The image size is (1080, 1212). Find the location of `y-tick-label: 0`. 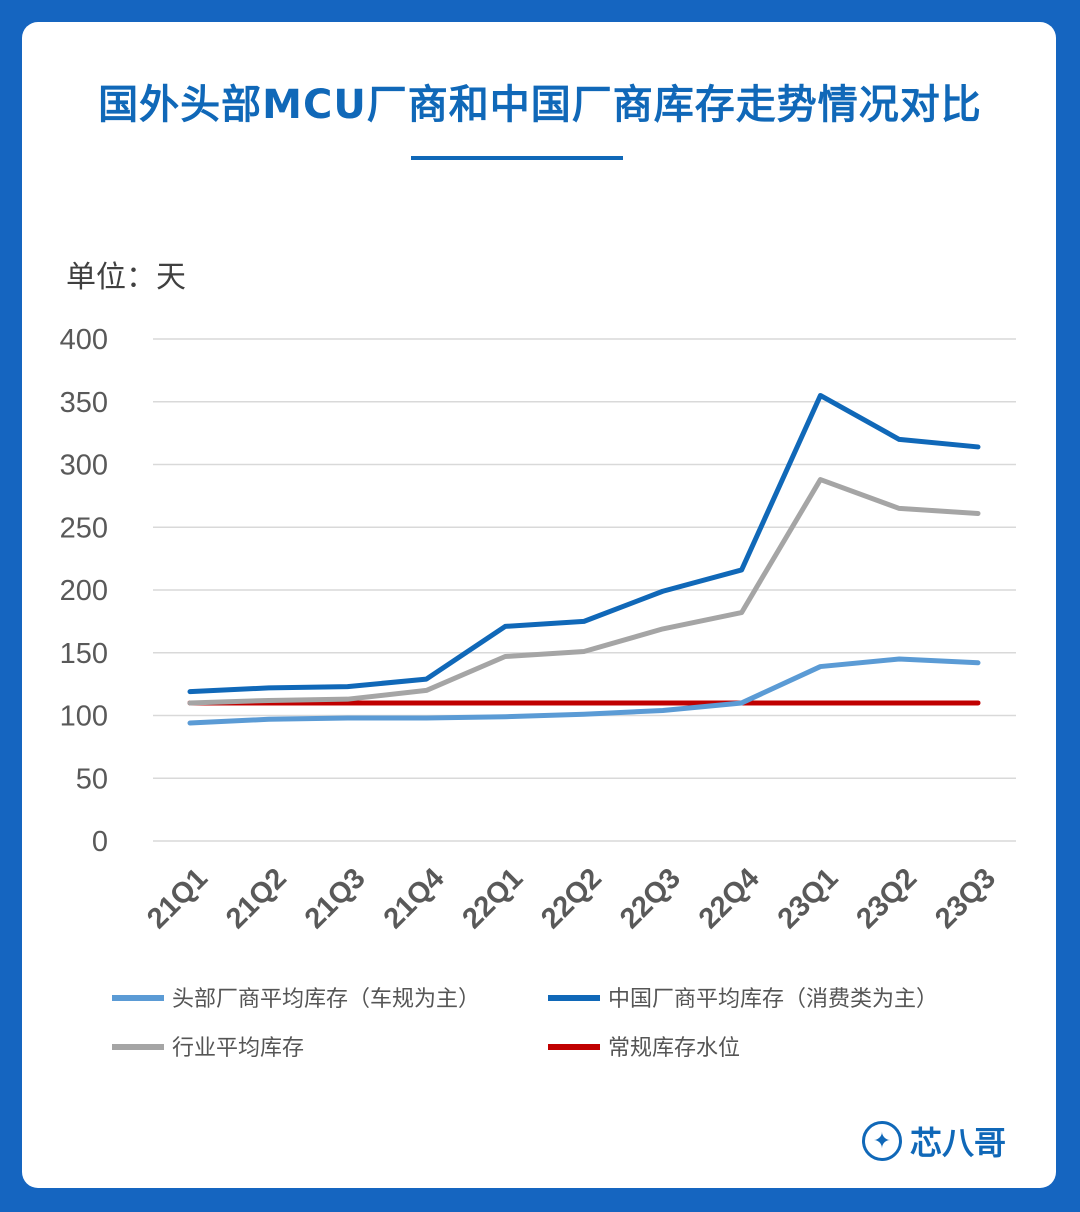

y-tick-label: 0 is located at coordinates (100, 842).